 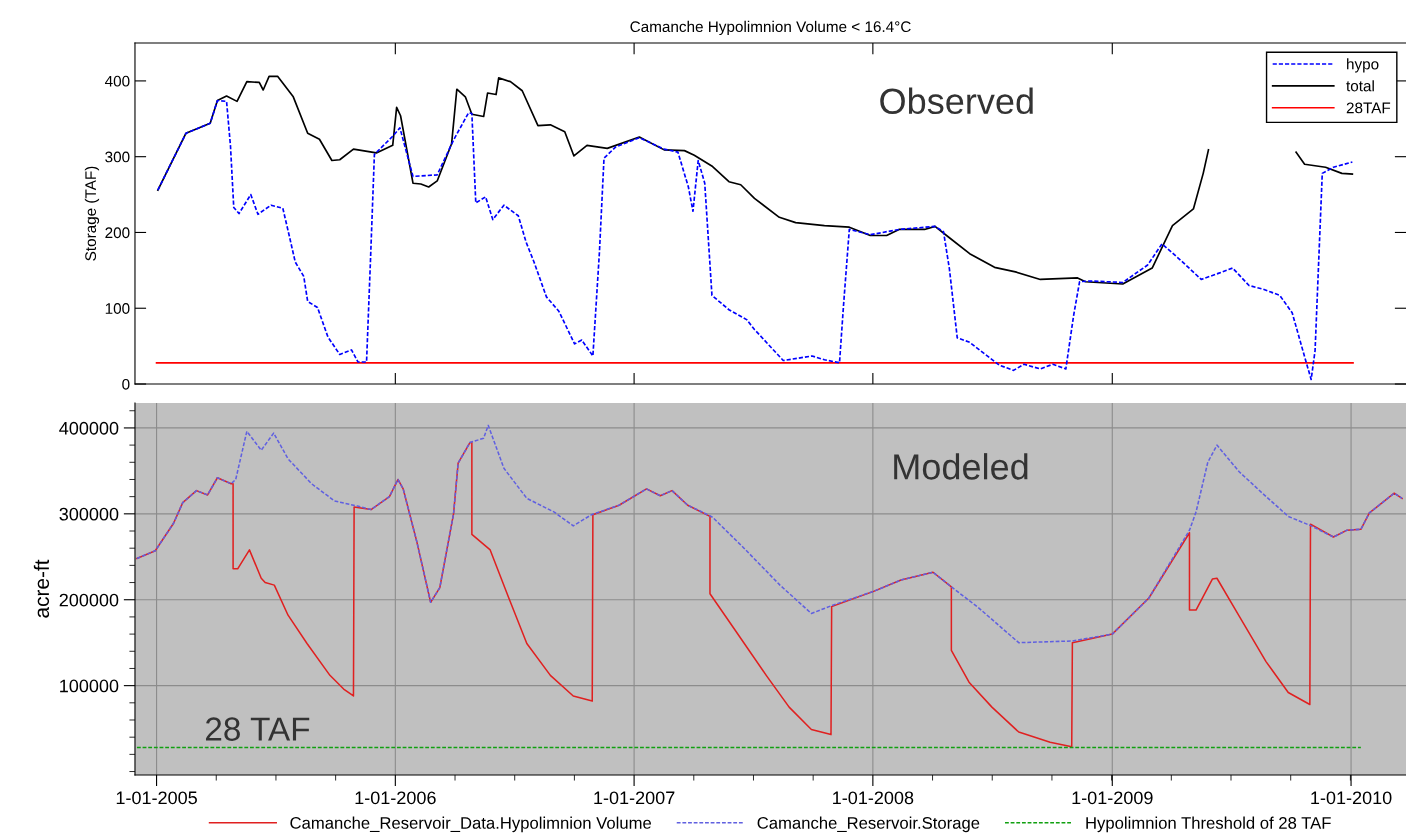 What do you see at coordinates (117, 157) in the screenshot?
I see `y-tick-label: 300` at bounding box center [117, 157].